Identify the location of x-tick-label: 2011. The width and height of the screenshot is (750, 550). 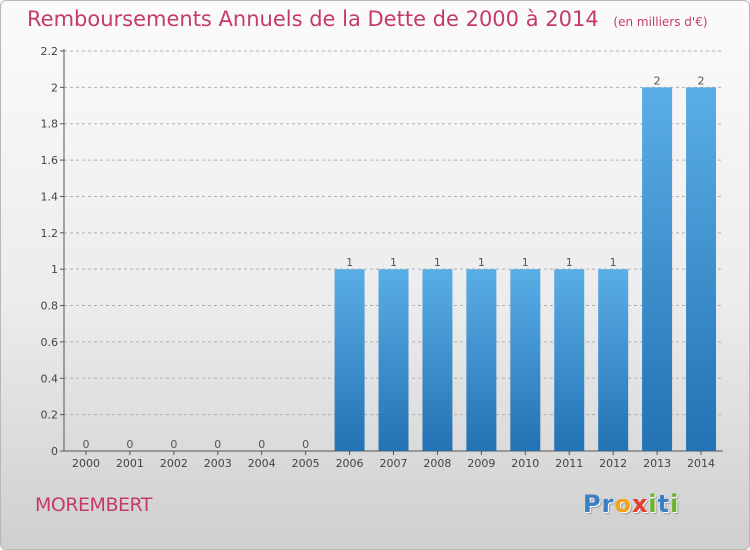
(569, 463).